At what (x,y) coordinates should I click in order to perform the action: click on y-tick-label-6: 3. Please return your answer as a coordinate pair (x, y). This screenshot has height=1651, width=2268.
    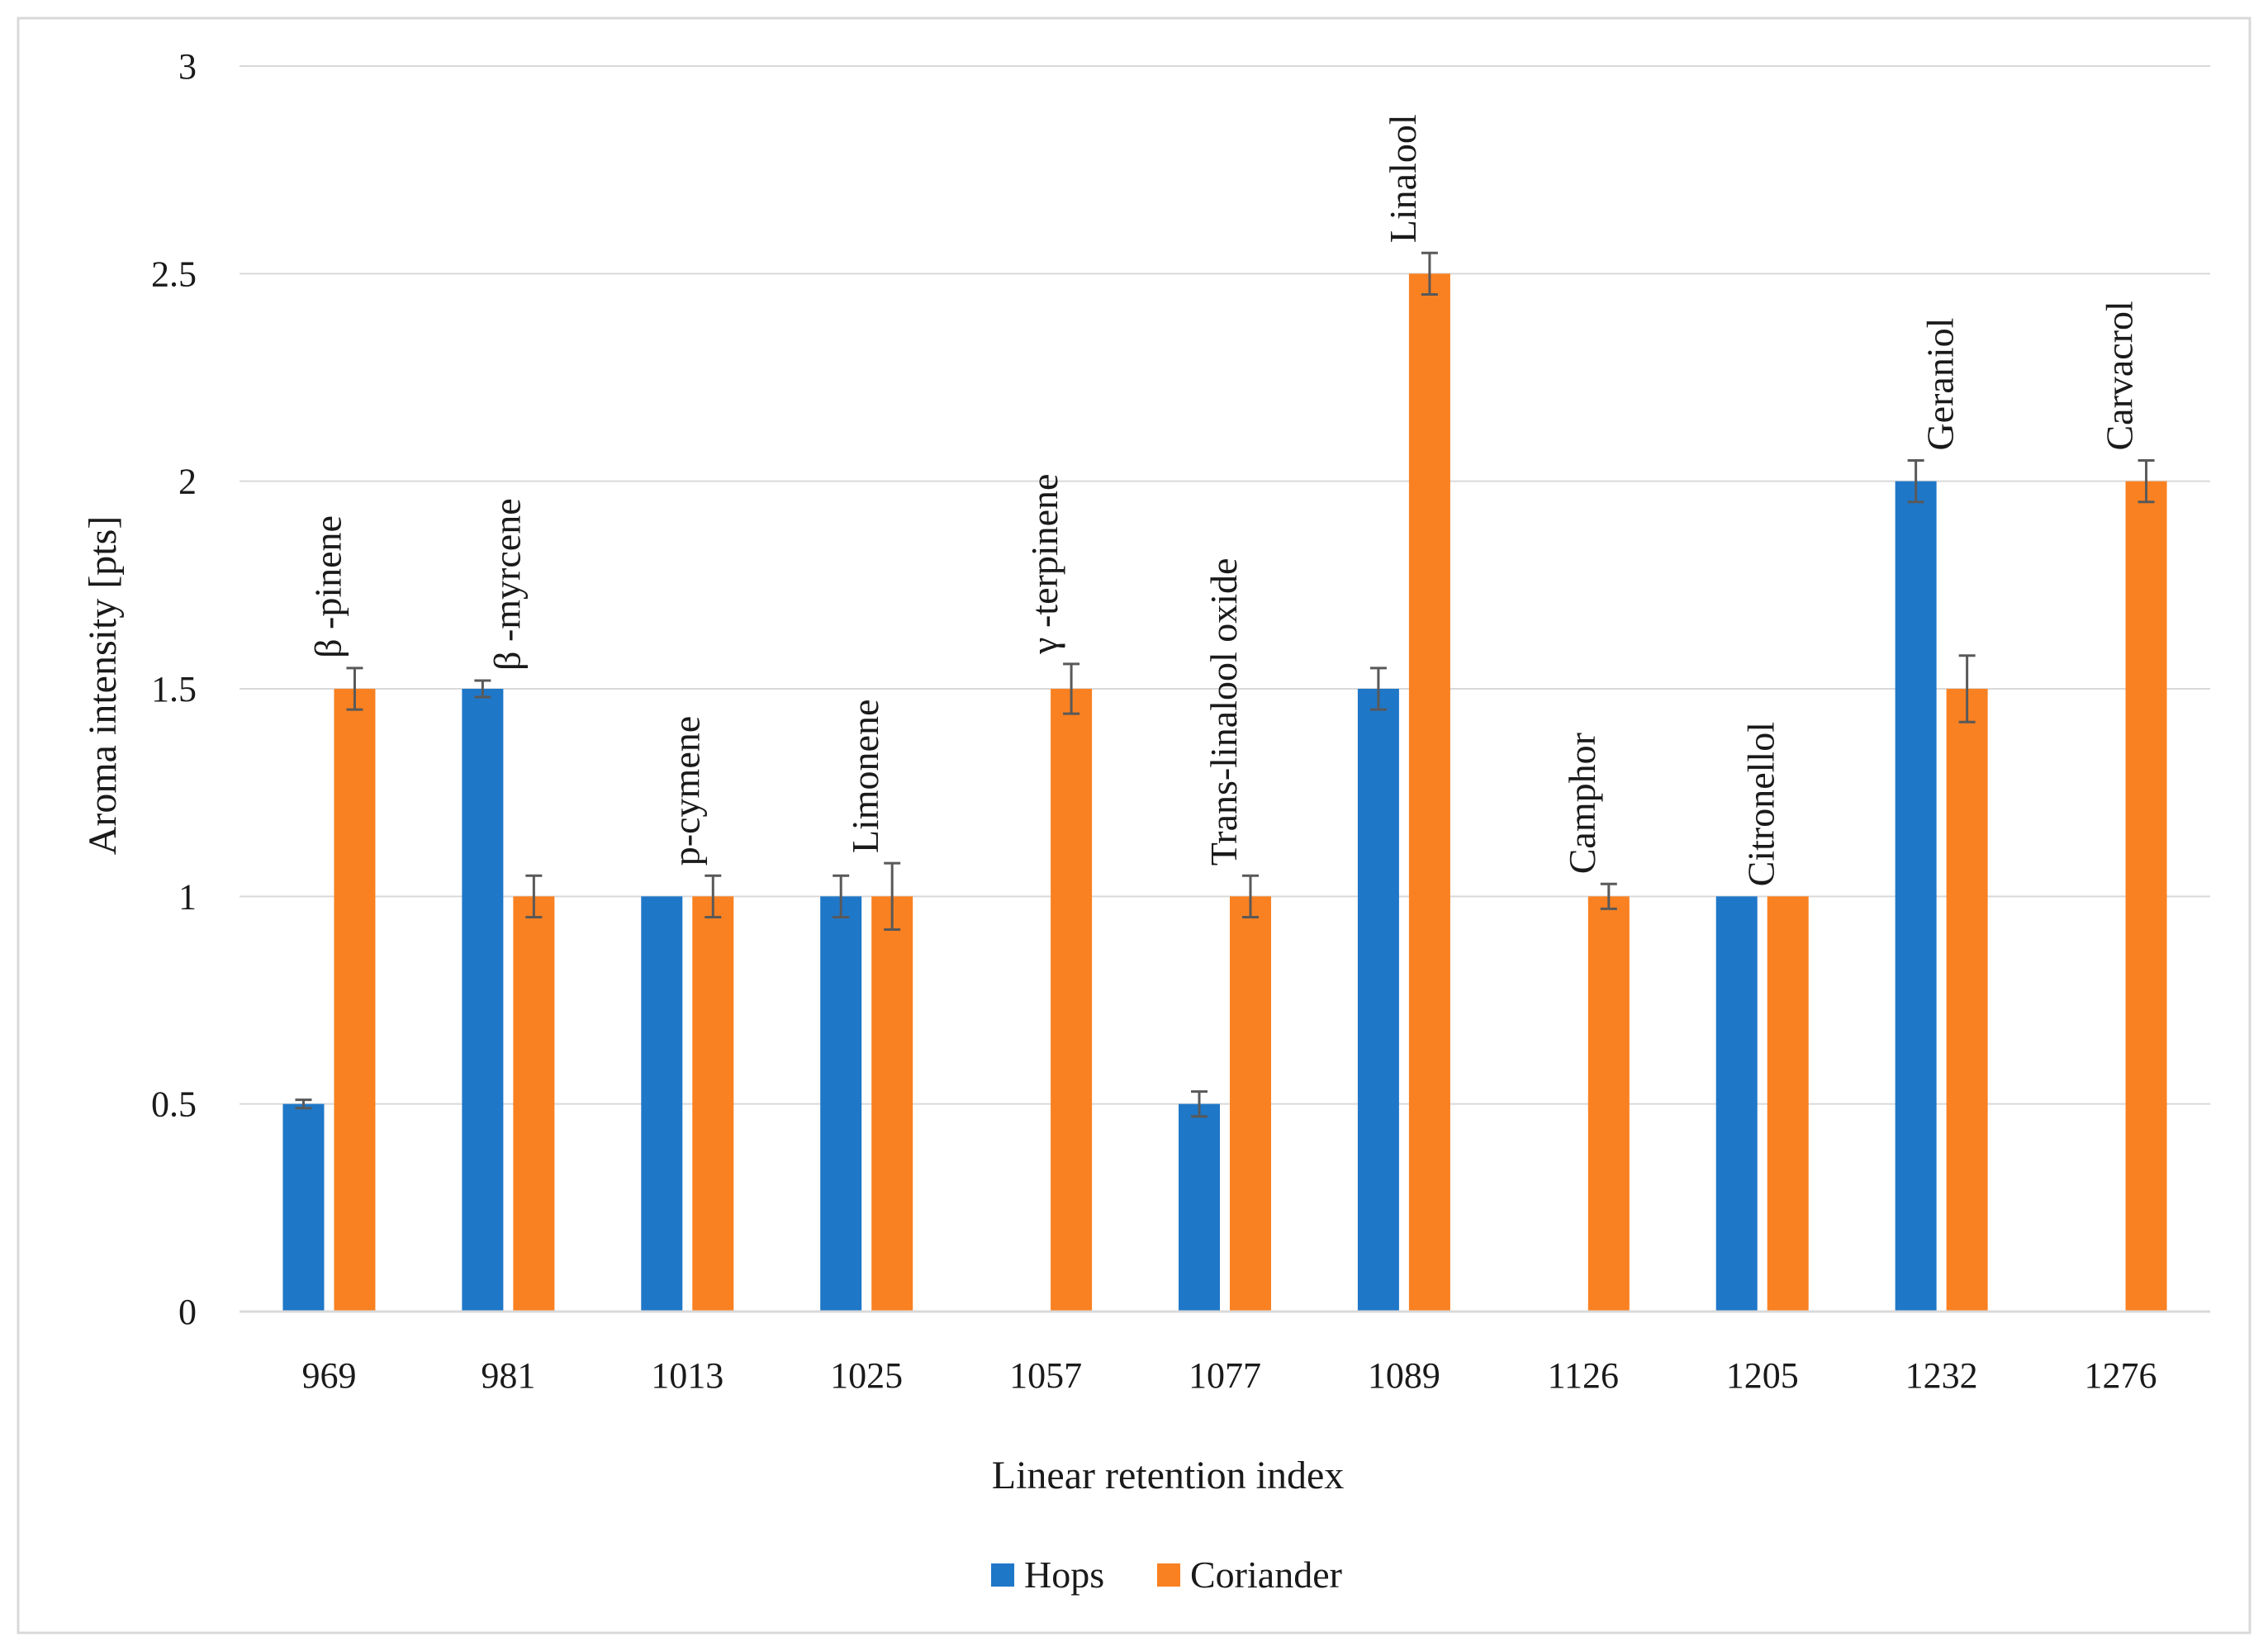
    Looking at the image, I should click on (187, 66).